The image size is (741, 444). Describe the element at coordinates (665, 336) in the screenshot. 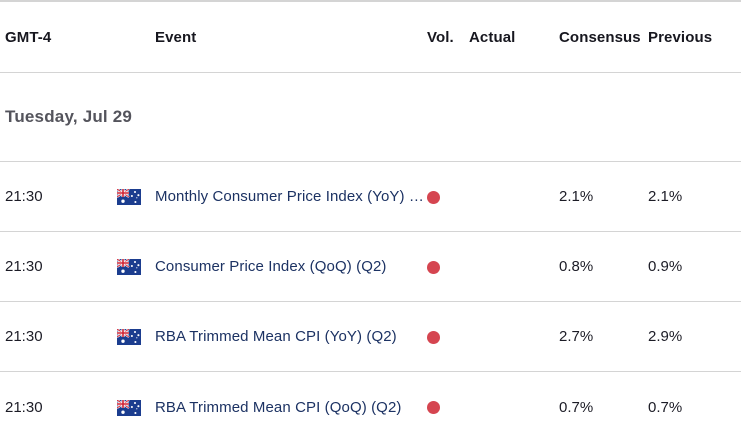

I see `previous-value: 2.9%` at that location.